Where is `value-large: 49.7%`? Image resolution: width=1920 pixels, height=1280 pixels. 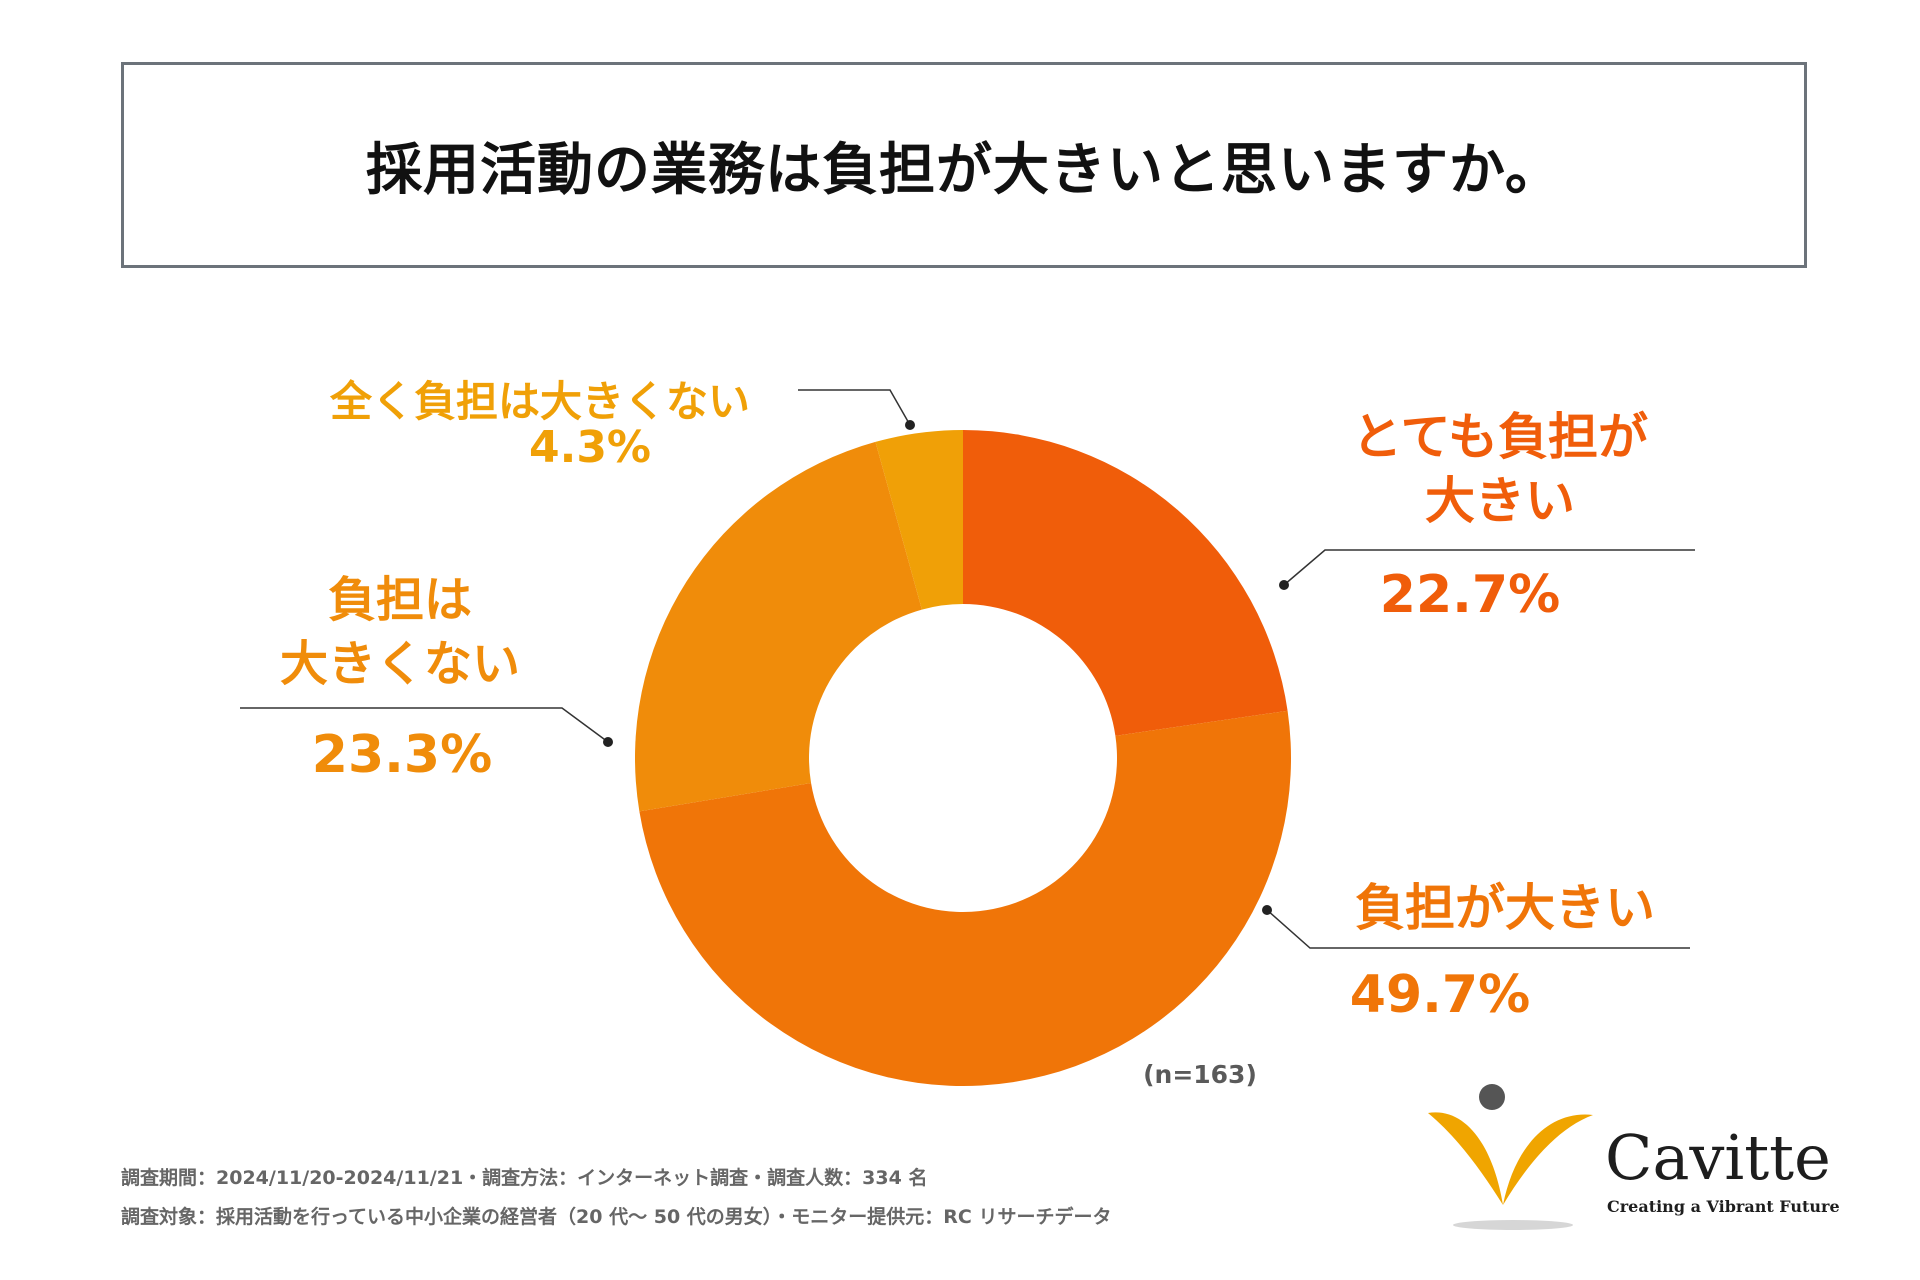 value-large: 49.7% is located at coordinates (1440, 995).